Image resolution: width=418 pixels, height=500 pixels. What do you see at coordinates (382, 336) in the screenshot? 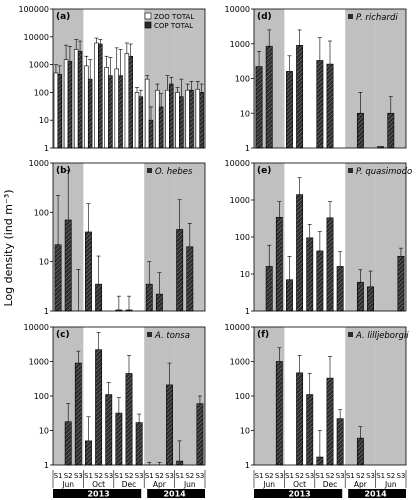
I see `panel-title: A. lilljeborgii` at bounding box center [382, 336].